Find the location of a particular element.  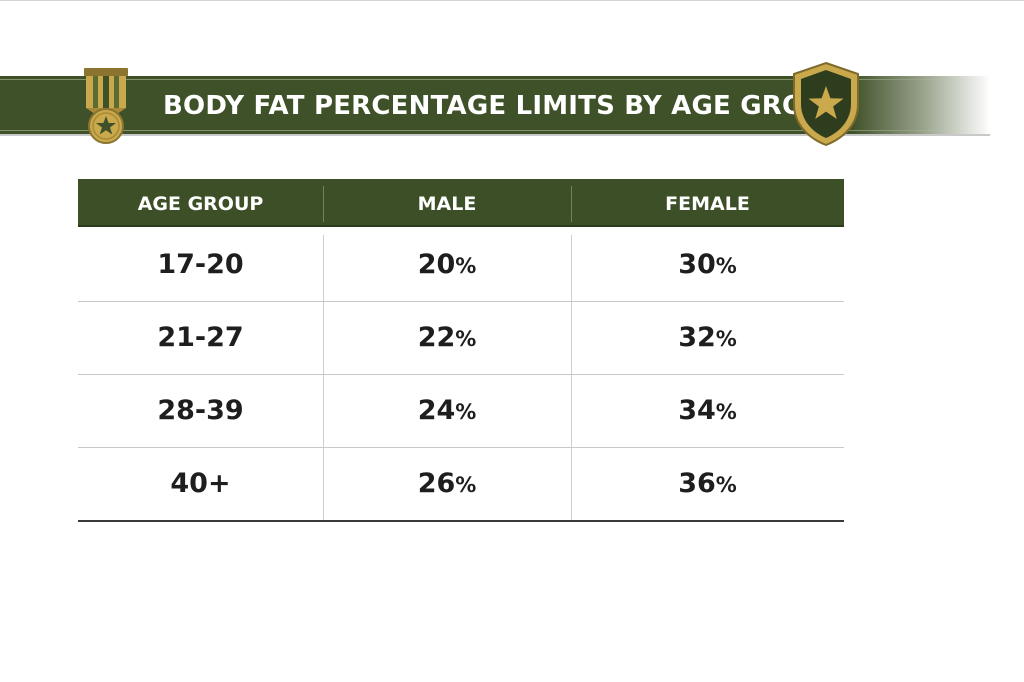

cell-female: 34% is located at coordinates (707, 410).